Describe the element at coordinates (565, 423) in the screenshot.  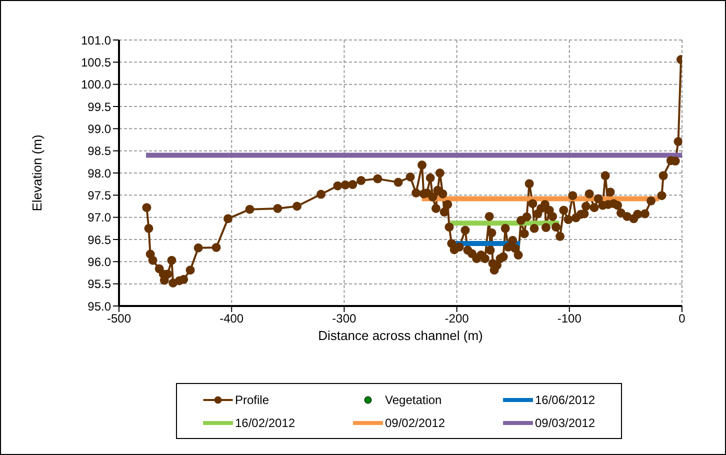
I see `legend-label: 09/03/2012` at that location.